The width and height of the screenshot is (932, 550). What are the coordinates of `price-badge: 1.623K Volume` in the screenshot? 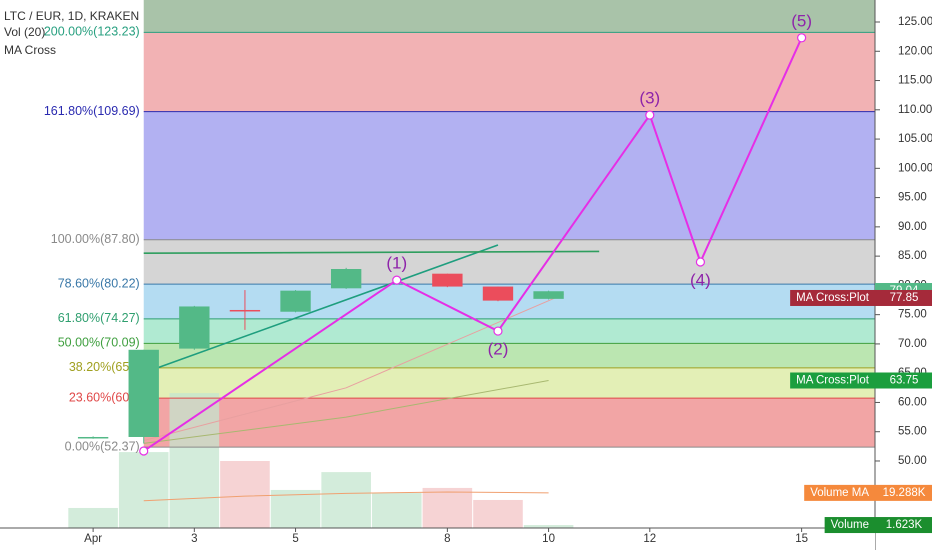 It's located at (878, 525).